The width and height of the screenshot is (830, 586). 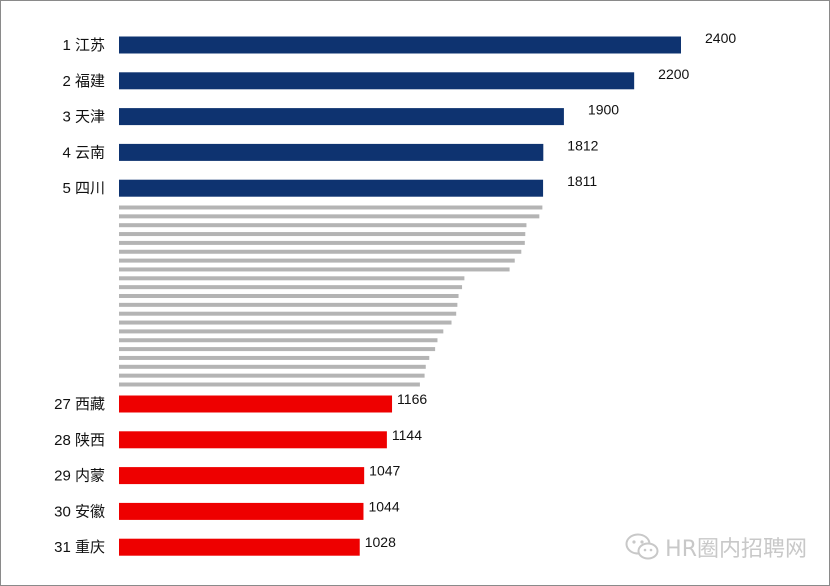 What do you see at coordinates (412, 399) in the screenshot?
I see `bottom-value-label: 1166` at bounding box center [412, 399].